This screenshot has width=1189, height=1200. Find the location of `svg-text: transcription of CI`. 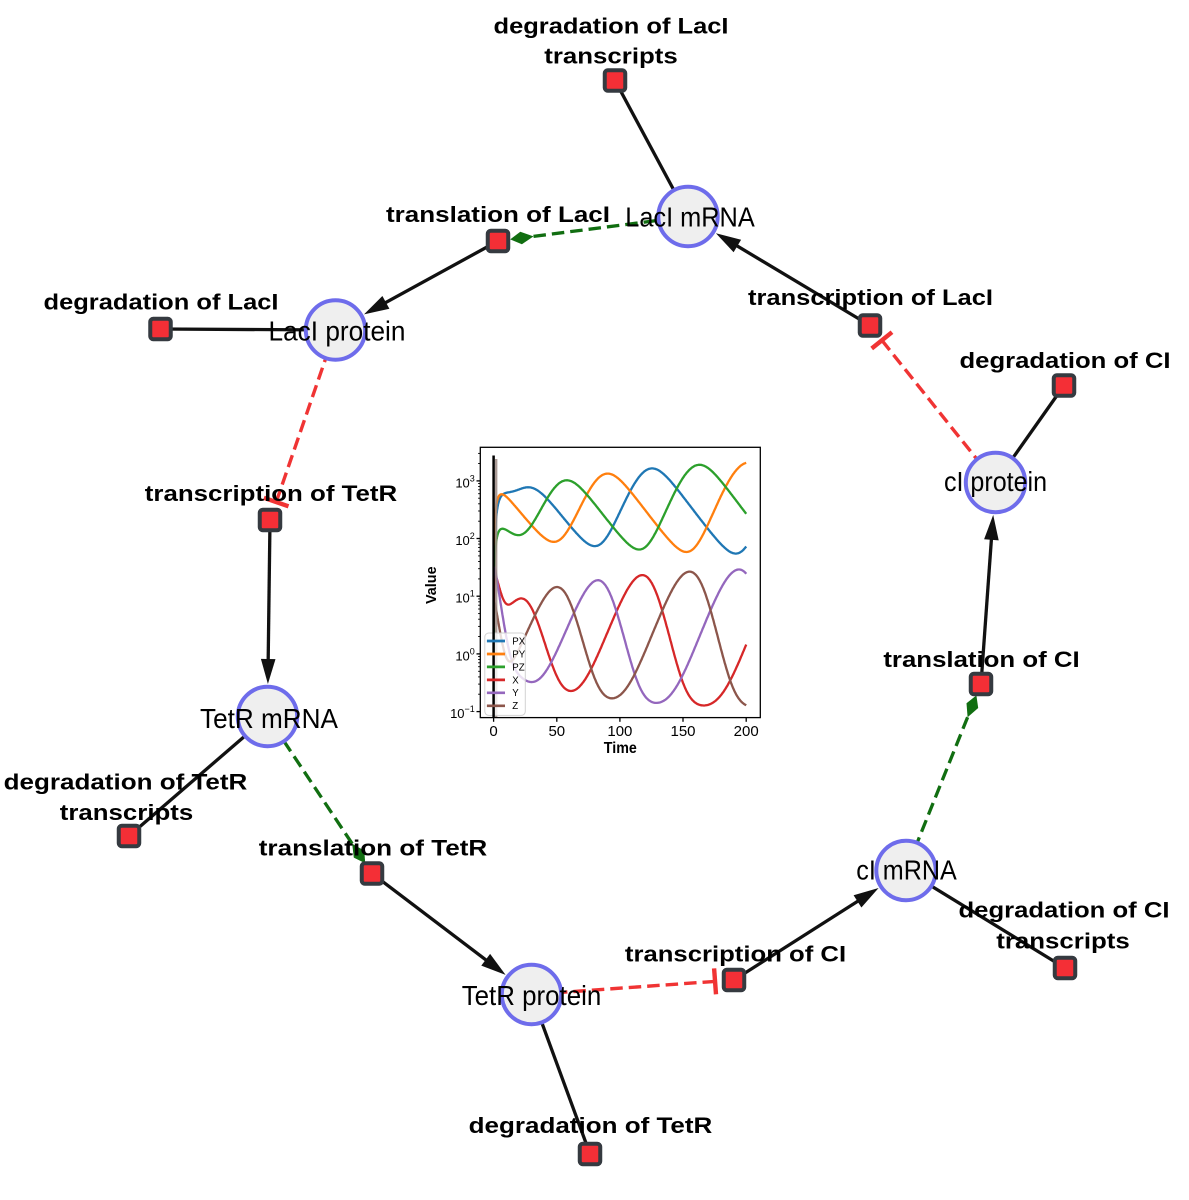

svg-text: transcription of CI is located at coordinates (735, 954).